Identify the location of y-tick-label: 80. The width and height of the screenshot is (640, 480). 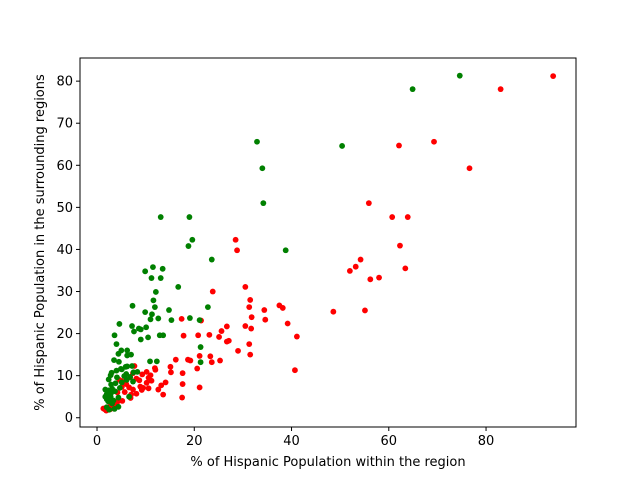
(64, 82).